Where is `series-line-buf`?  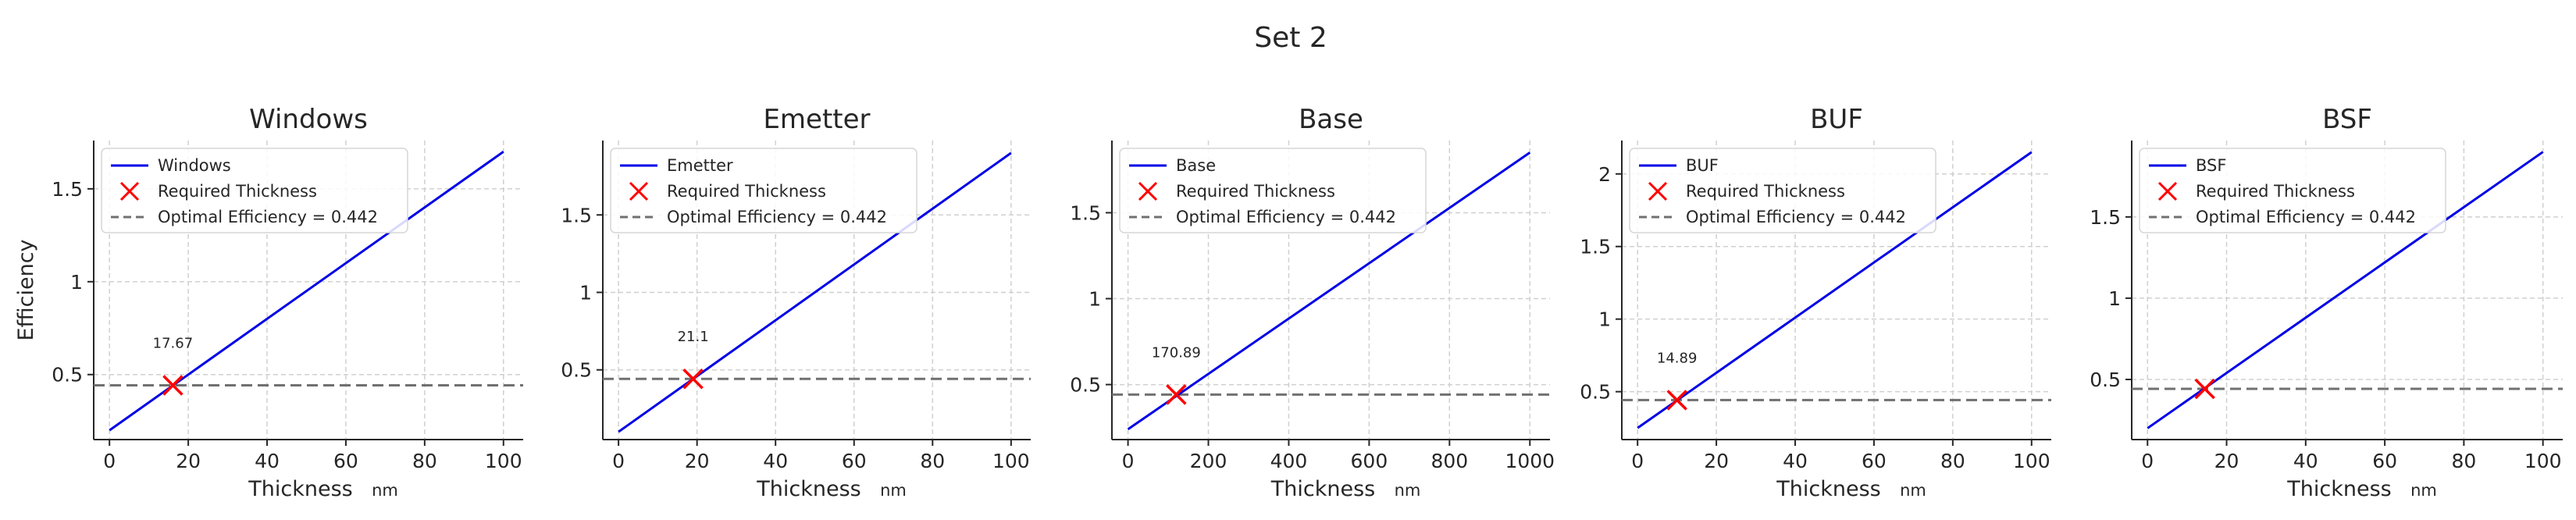
series-line-buf is located at coordinates (1835, 290).